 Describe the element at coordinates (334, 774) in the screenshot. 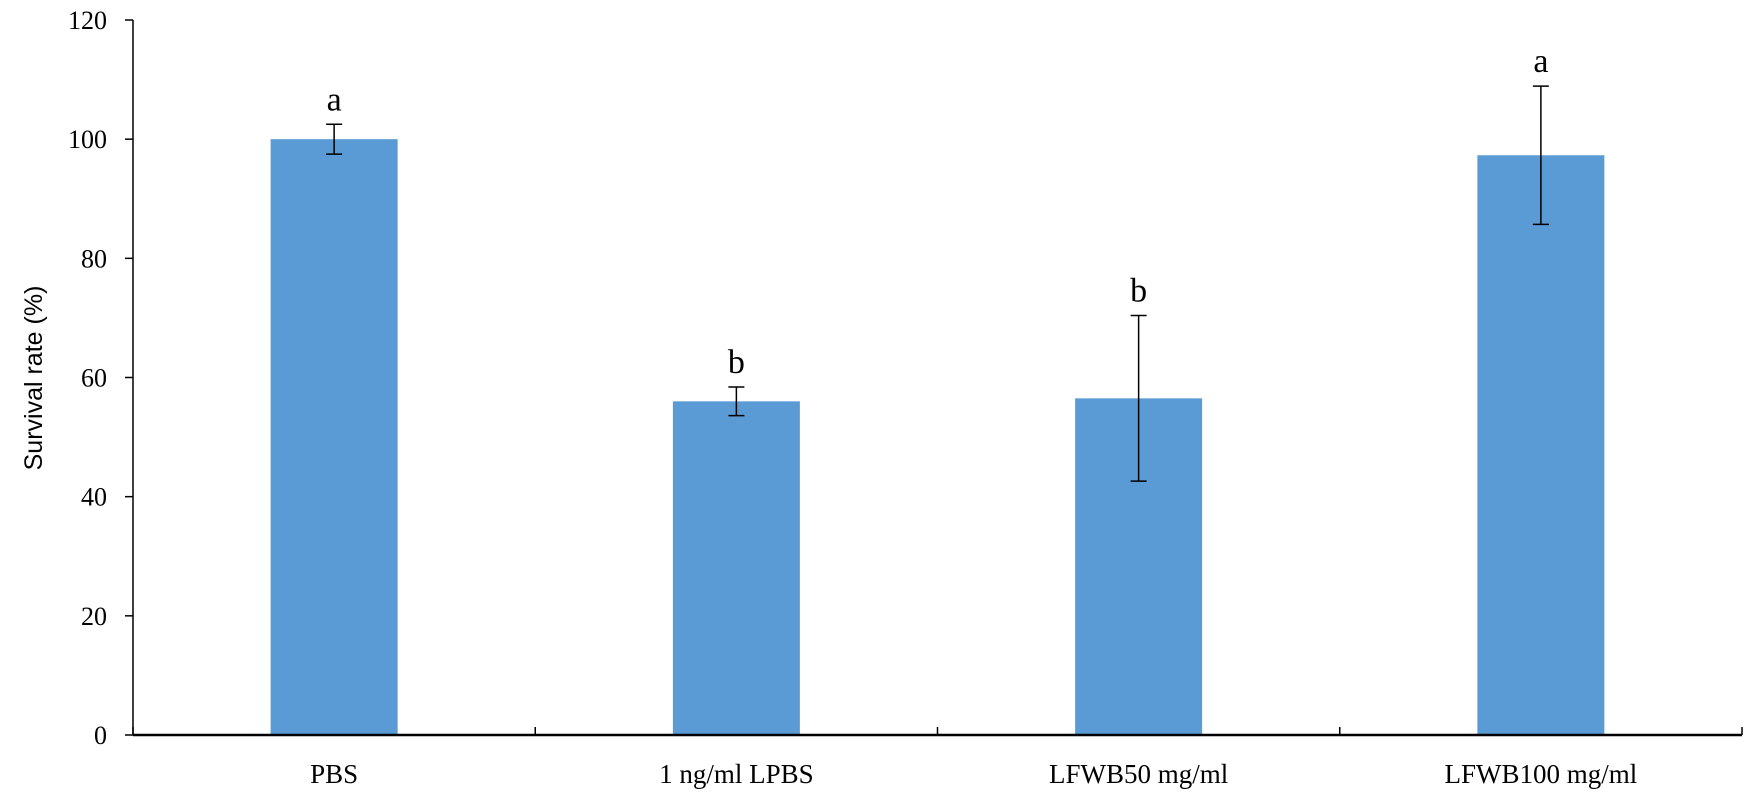

I see `x-tick-label-0: PBS` at that location.